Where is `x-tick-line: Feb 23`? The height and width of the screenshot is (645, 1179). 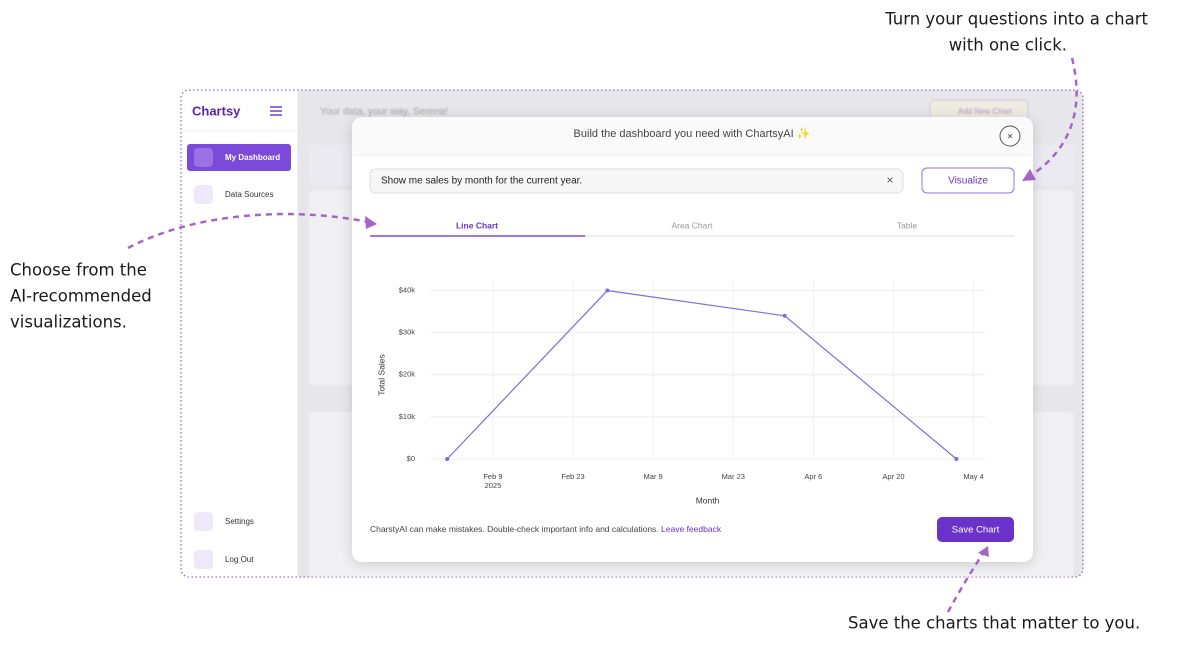 x-tick-line: Feb 23 is located at coordinates (572, 476).